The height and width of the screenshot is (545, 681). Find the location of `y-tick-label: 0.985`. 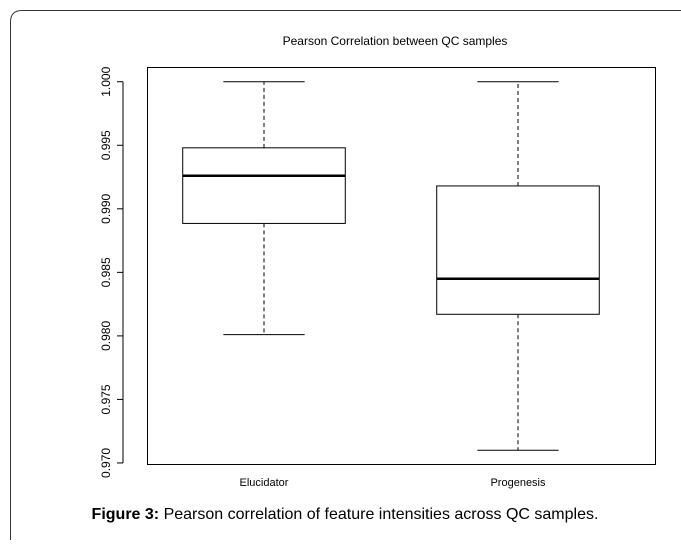

y-tick-label: 0.985 is located at coordinates (106, 272).